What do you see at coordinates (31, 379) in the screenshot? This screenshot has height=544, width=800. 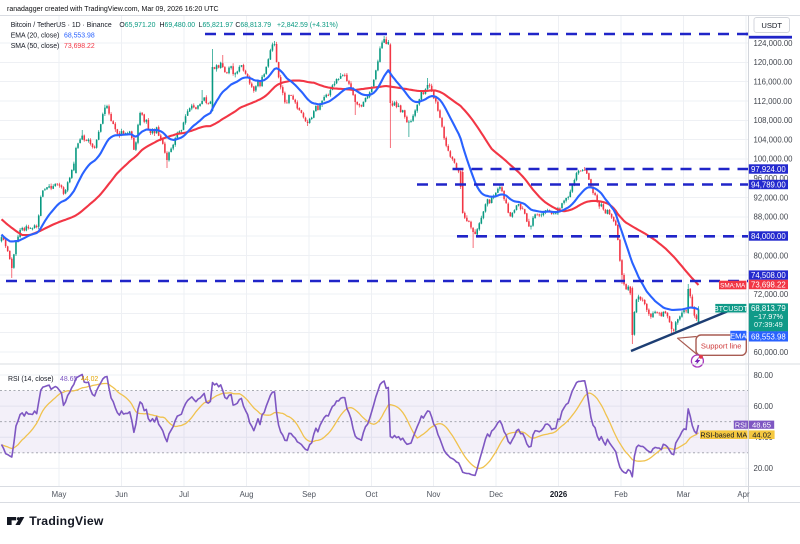 I see `svg-text: RSI (14, close)` at bounding box center [31, 379].